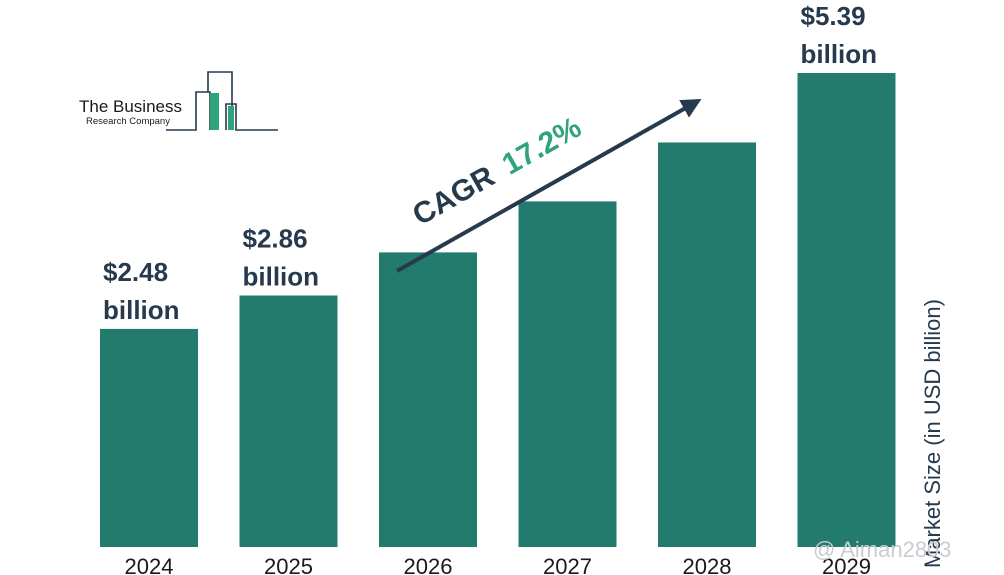 Image resolution: width=1004 pixels, height=575 pixels. What do you see at coordinates (833, 16) in the screenshot?
I see `data-label-value: $5.39` at bounding box center [833, 16].